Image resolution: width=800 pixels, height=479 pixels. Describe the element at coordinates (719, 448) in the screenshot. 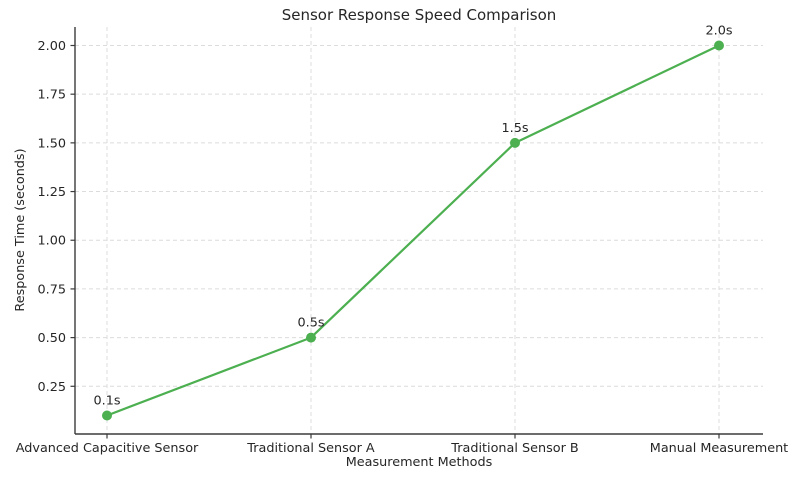

I see `x-tick-label: Manual Measurement` at that location.